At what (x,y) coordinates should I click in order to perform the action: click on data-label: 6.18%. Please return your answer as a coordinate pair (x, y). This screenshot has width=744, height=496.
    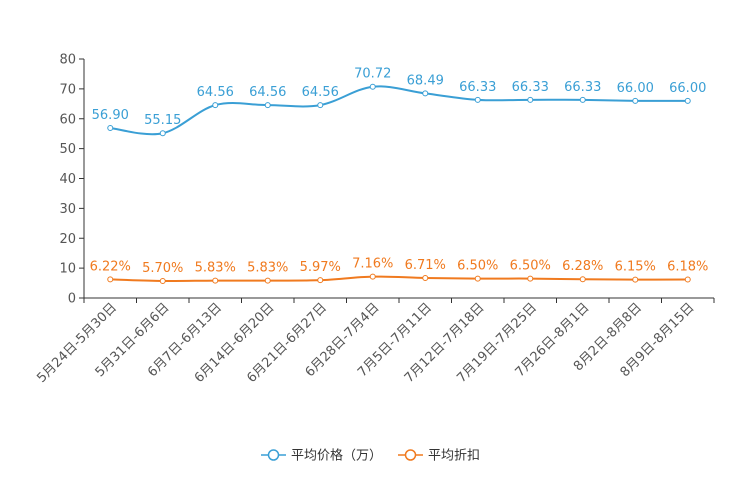
    Looking at the image, I should click on (687, 267).